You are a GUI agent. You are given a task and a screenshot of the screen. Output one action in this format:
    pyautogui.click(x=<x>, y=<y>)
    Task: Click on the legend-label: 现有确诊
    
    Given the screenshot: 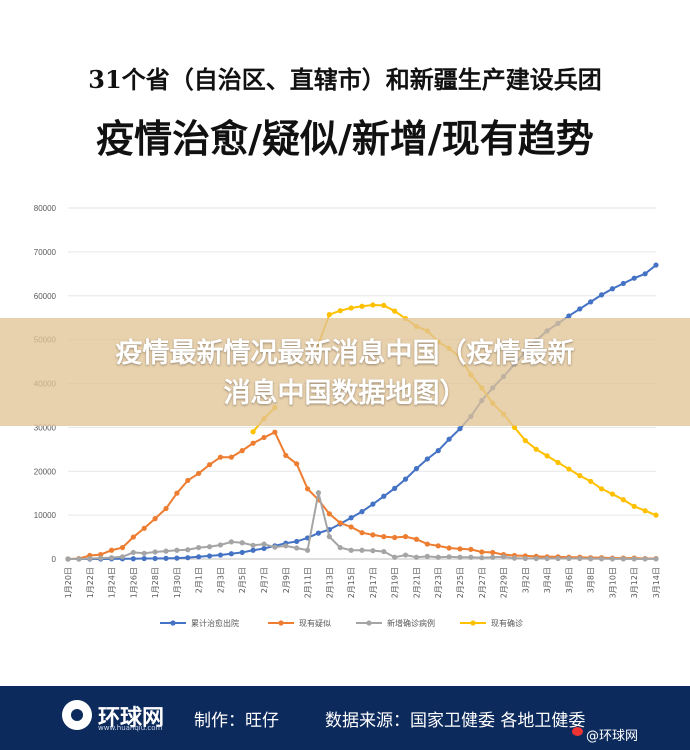 What is the action you would take?
    pyautogui.click(x=507, y=623)
    